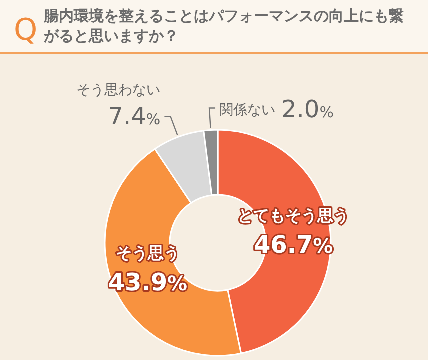 This screenshot has width=428, height=360. What do you see at coordinates (248, 110) in the screenshot?
I see `slice-label: 関係ない` at bounding box center [248, 110].